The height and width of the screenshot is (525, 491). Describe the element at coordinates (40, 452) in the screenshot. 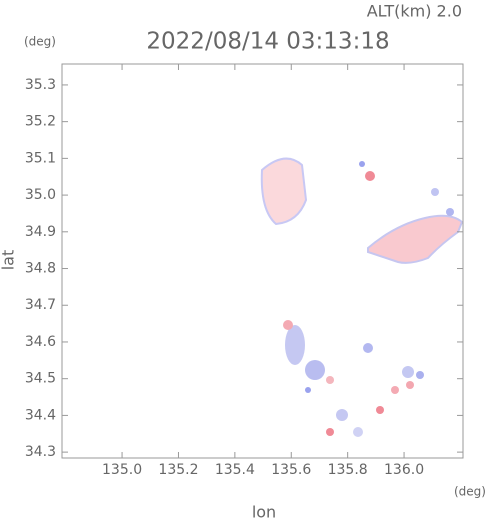

I see `y-tick-label: 34.3` at that location.